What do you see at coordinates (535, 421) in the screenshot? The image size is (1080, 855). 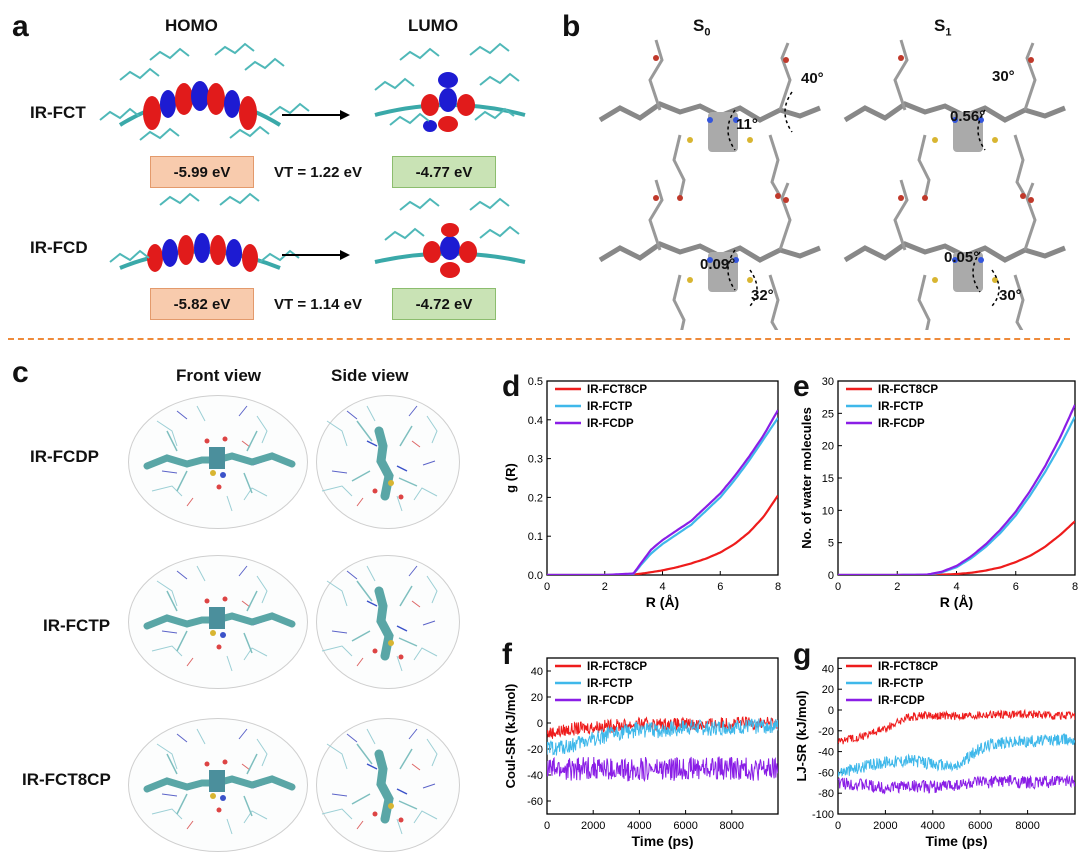 I see `y-tick-label: 0.4` at bounding box center [535, 421].